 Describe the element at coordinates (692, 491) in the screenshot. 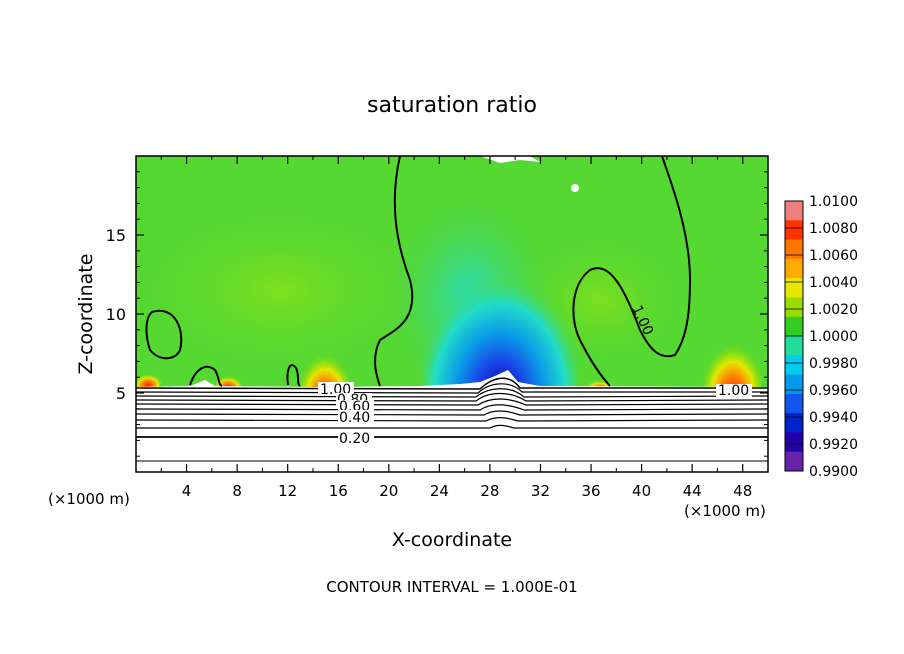

I see `x-tick-label: 44` at that location.